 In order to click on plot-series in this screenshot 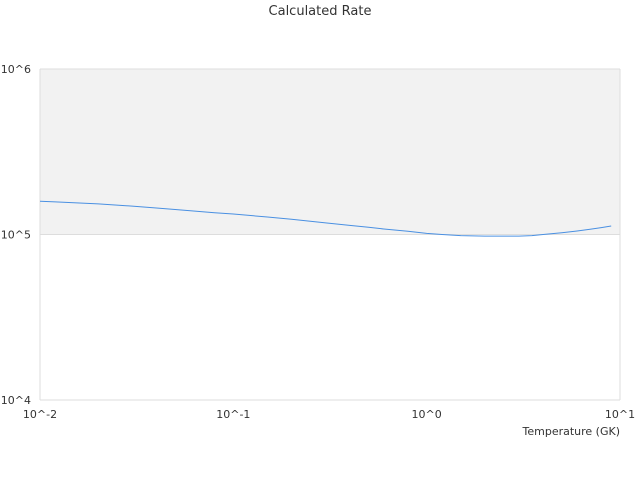, I will do `click(325, 218)`.